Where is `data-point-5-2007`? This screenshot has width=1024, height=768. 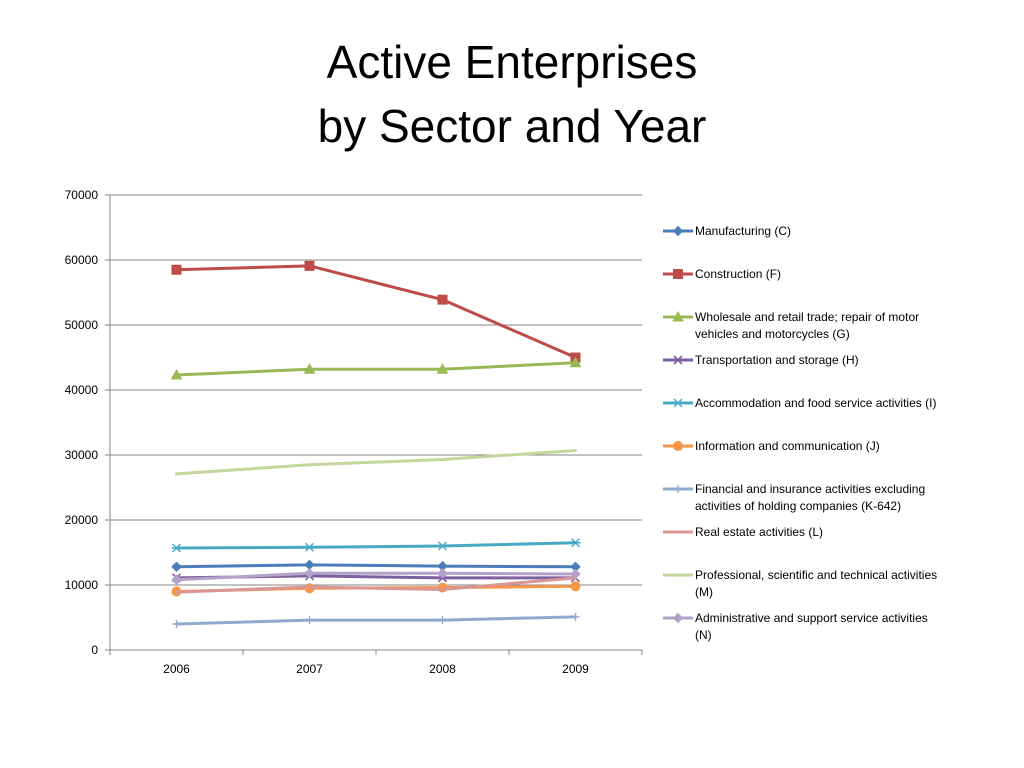 data-point-5-2007 is located at coordinates (309, 547).